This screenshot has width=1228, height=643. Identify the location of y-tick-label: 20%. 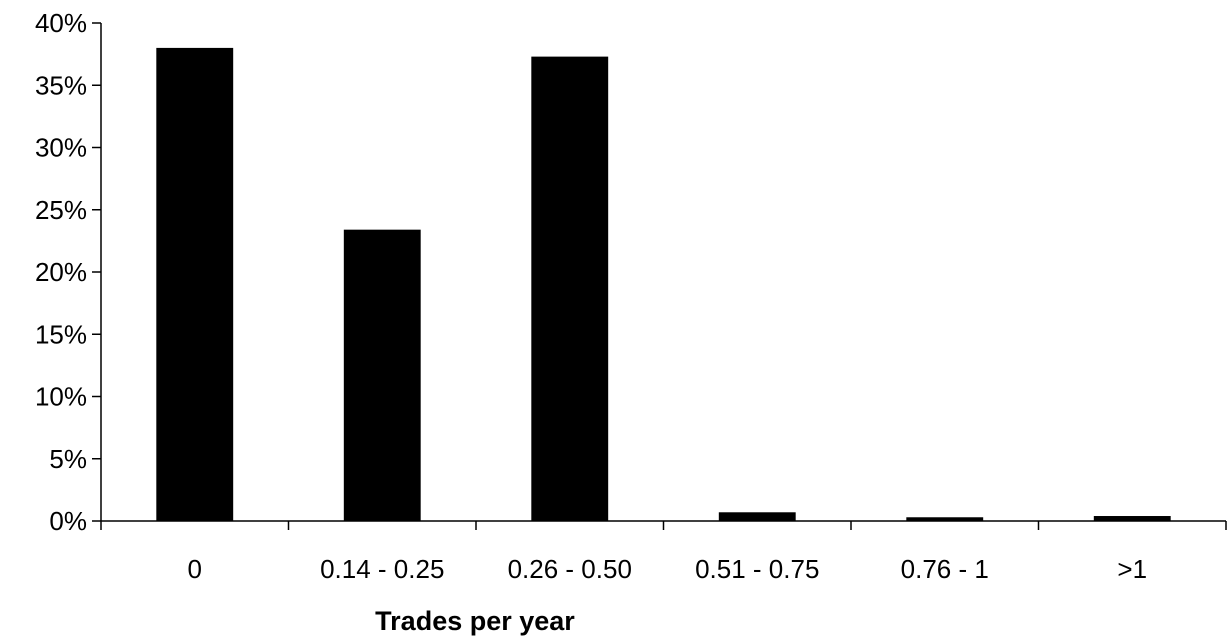
(61, 272).